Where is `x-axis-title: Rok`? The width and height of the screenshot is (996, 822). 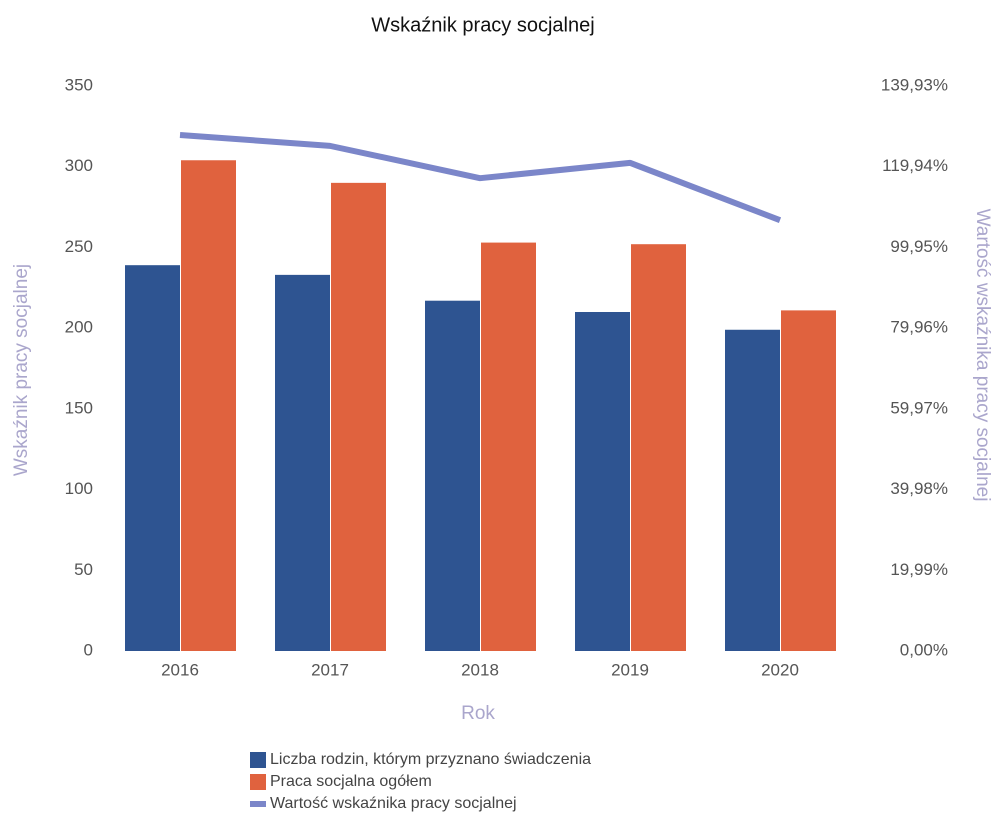 x-axis-title: Rok is located at coordinates (478, 713).